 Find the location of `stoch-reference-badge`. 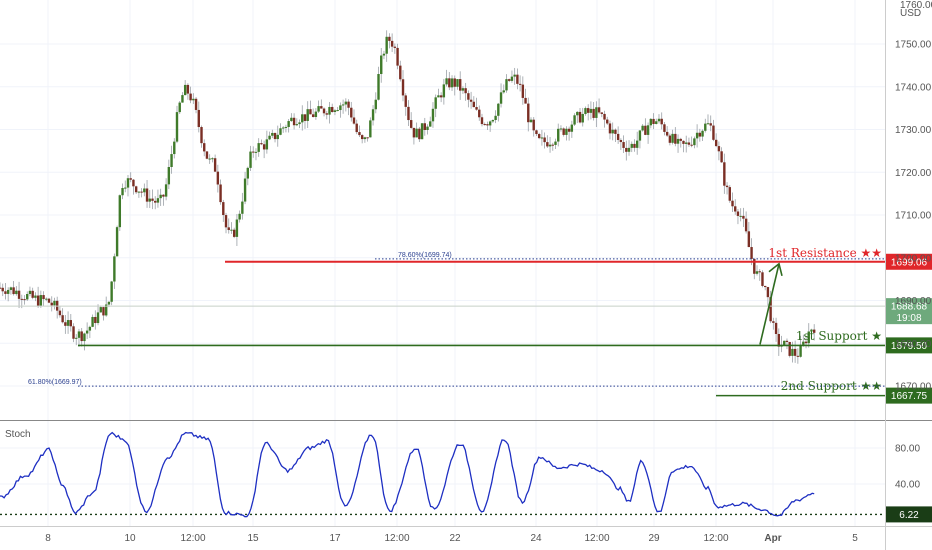

stoch-reference-badge is located at coordinates (909, 514).